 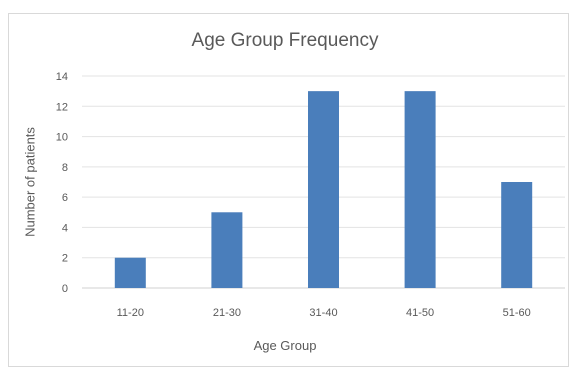 What do you see at coordinates (65, 198) in the screenshot?
I see `y-tick-label: 6` at bounding box center [65, 198].